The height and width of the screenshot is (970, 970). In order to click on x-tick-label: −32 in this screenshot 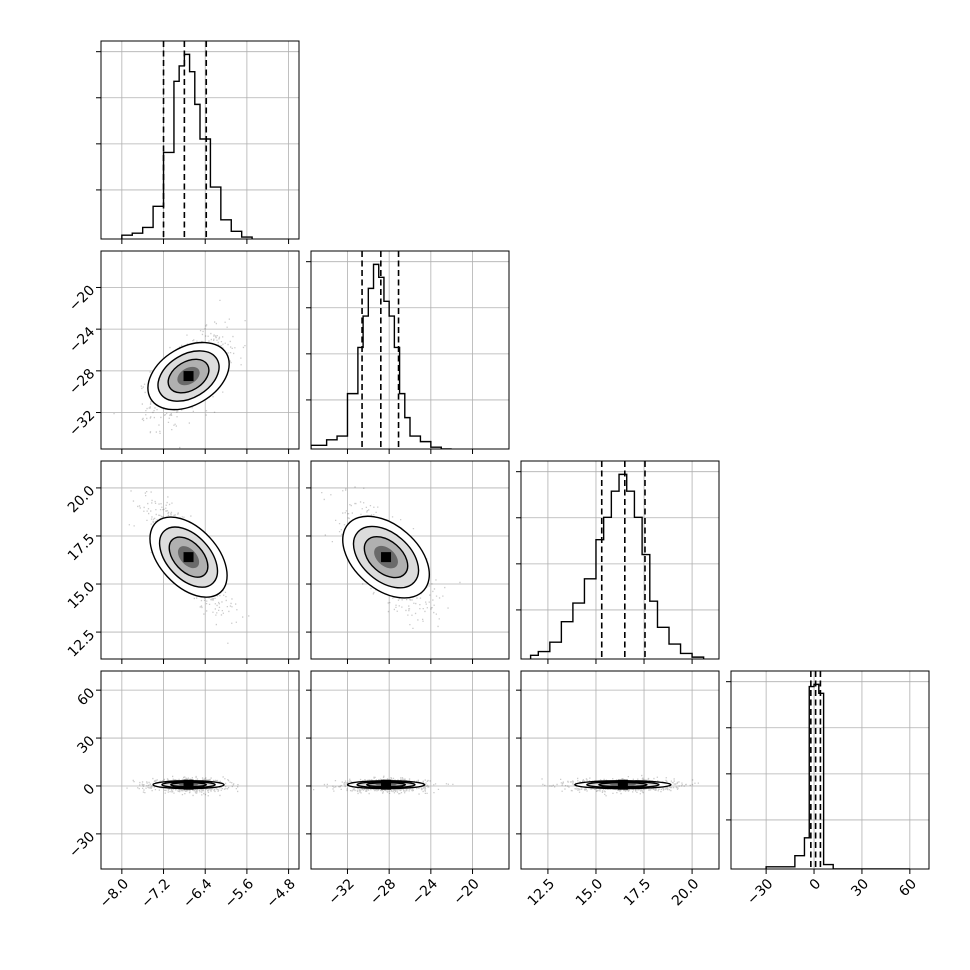, I will do `click(342, 892)`.